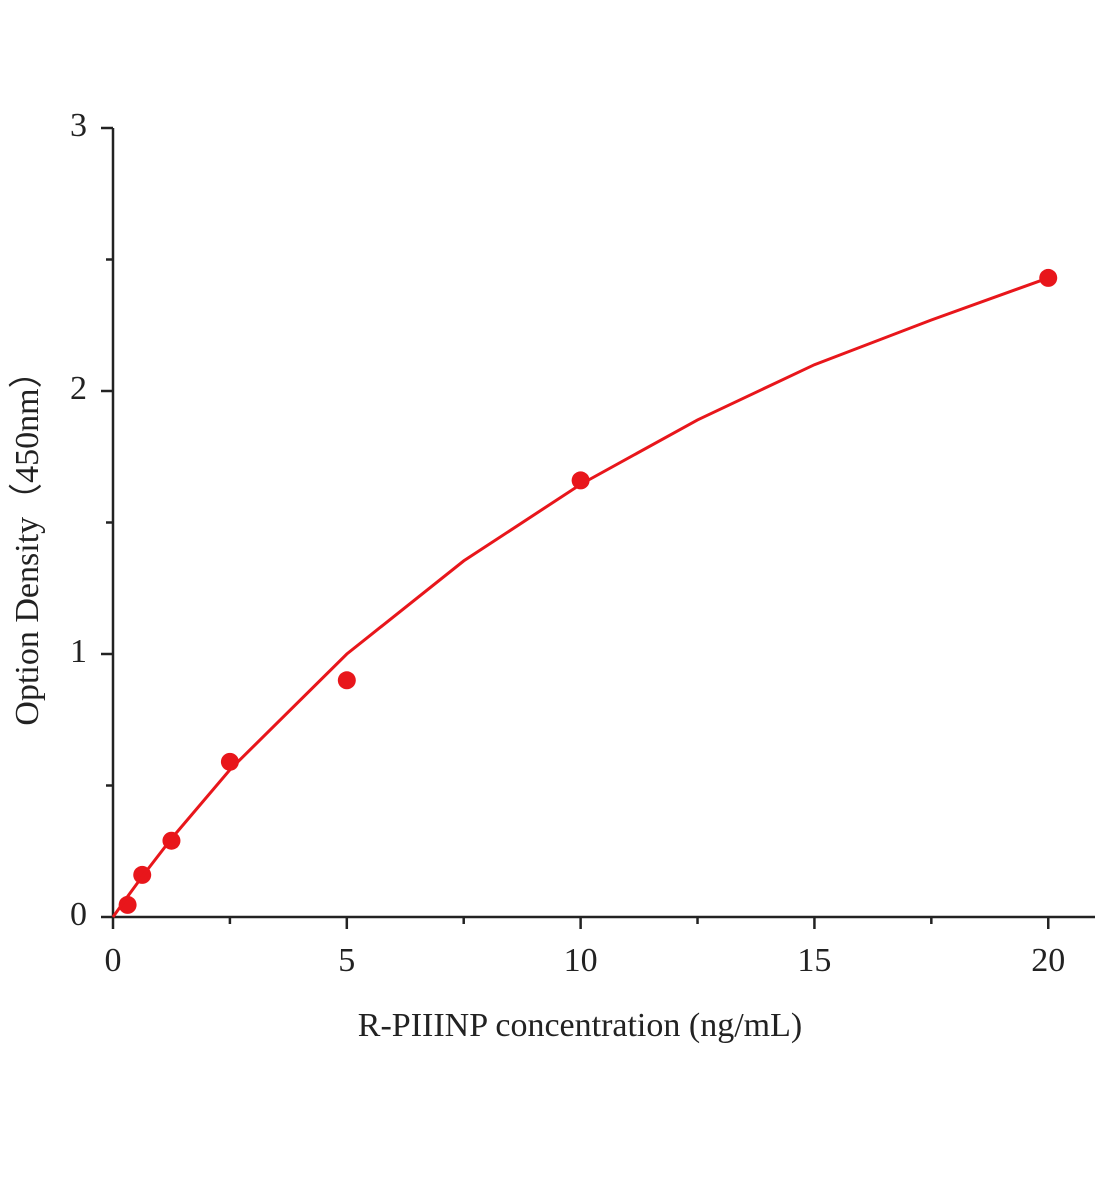 The width and height of the screenshot is (1104, 1200). What do you see at coordinates (580, 1025) in the screenshot?
I see `x-axis-label: R-PIIINP concentration (ng/mL)` at bounding box center [580, 1025].